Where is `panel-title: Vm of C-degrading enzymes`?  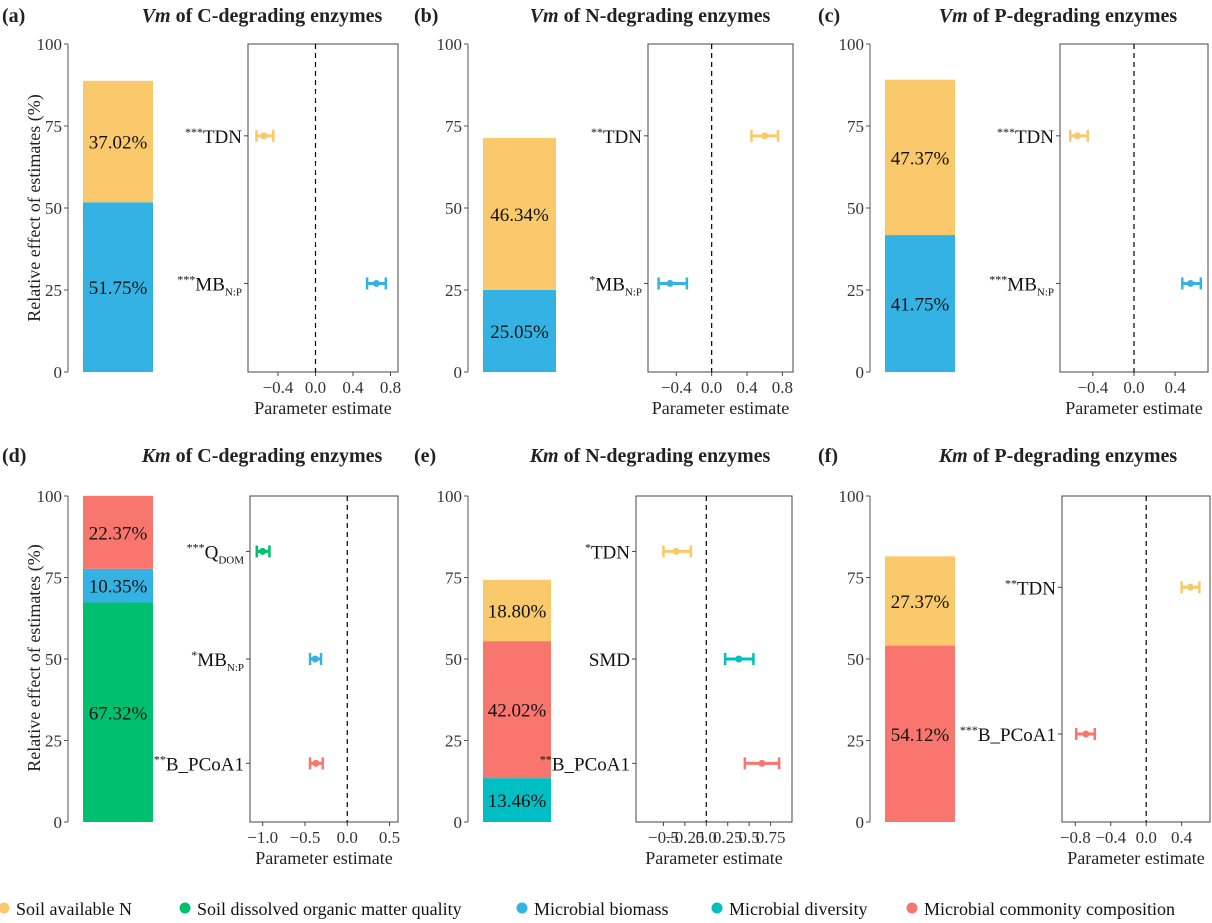 panel-title: Vm of C-degrading enzymes is located at coordinates (262, 16).